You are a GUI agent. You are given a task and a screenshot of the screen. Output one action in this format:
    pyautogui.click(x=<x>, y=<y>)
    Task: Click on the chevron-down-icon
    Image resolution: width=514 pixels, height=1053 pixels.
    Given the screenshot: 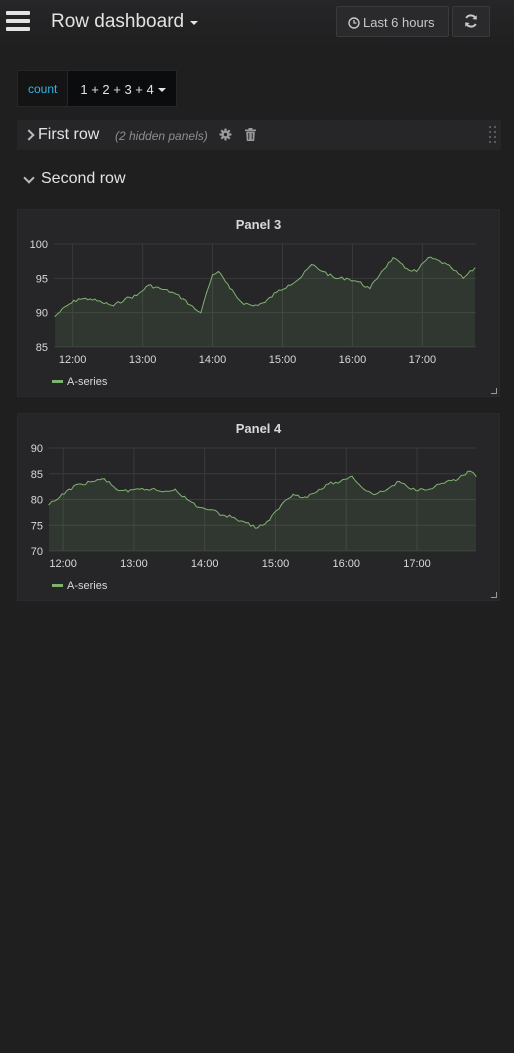 What is the action you would take?
    pyautogui.click(x=29, y=178)
    